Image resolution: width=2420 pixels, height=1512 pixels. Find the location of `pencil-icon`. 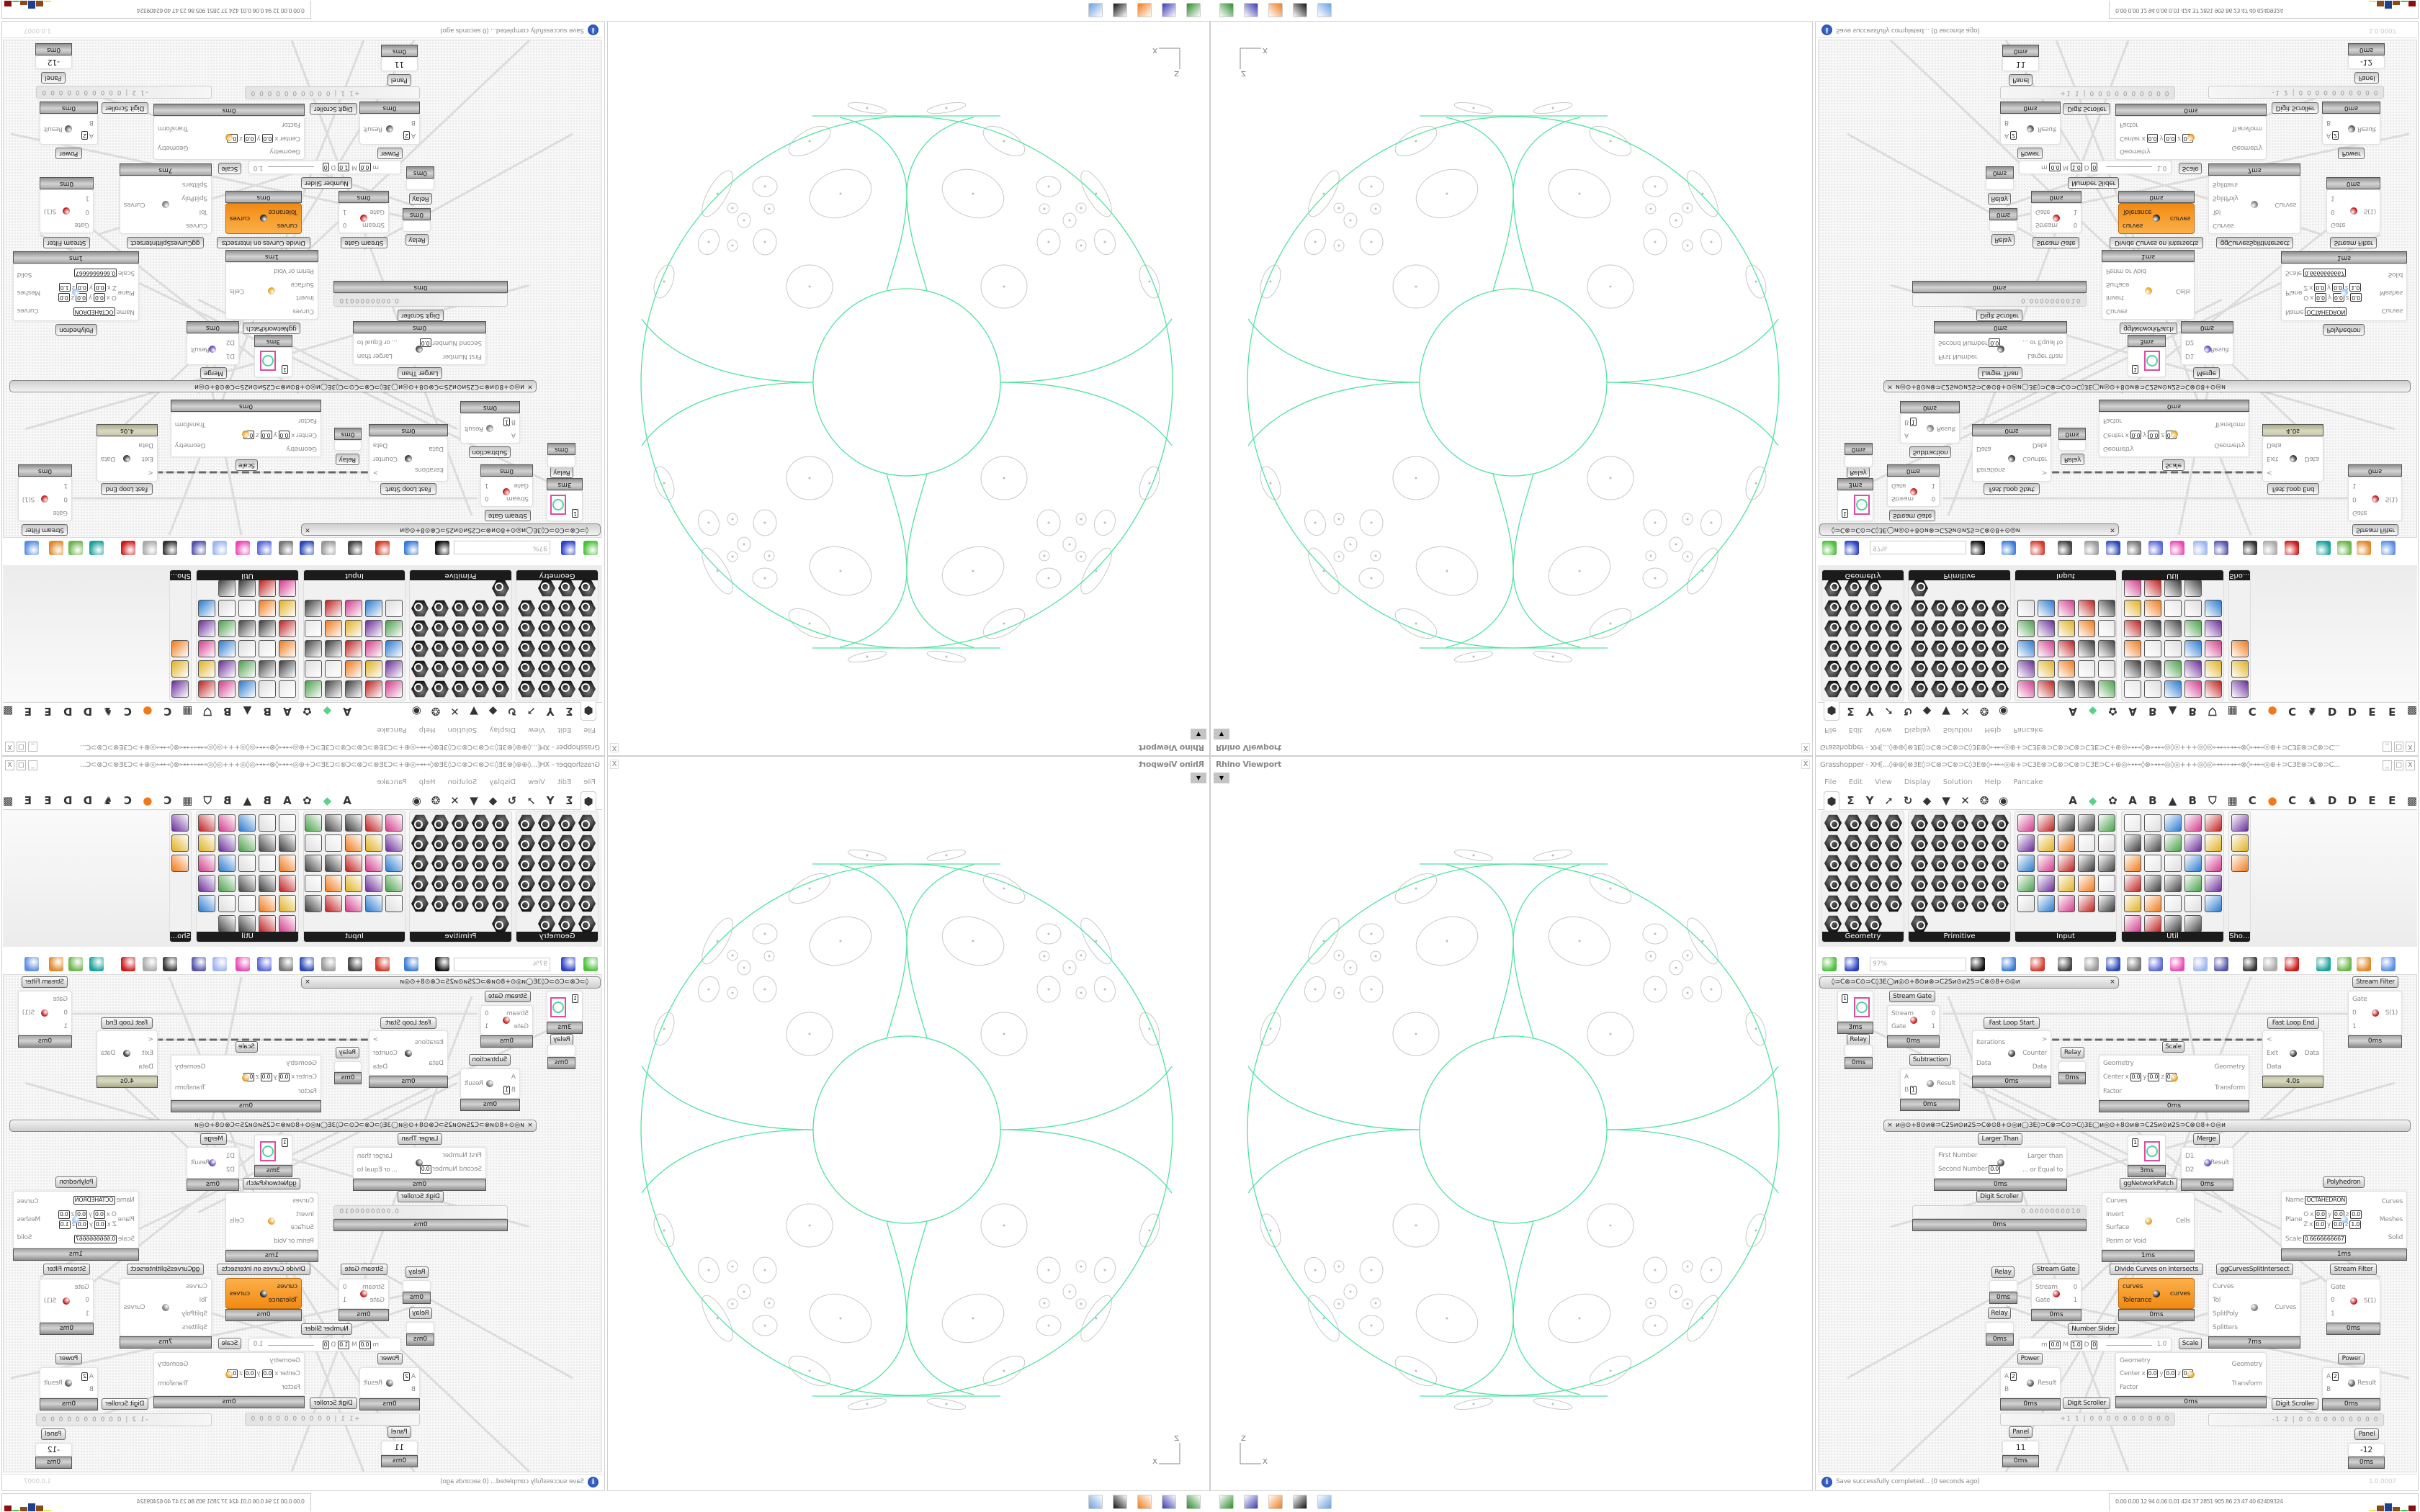

pencil-icon is located at coordinates (267, 863).